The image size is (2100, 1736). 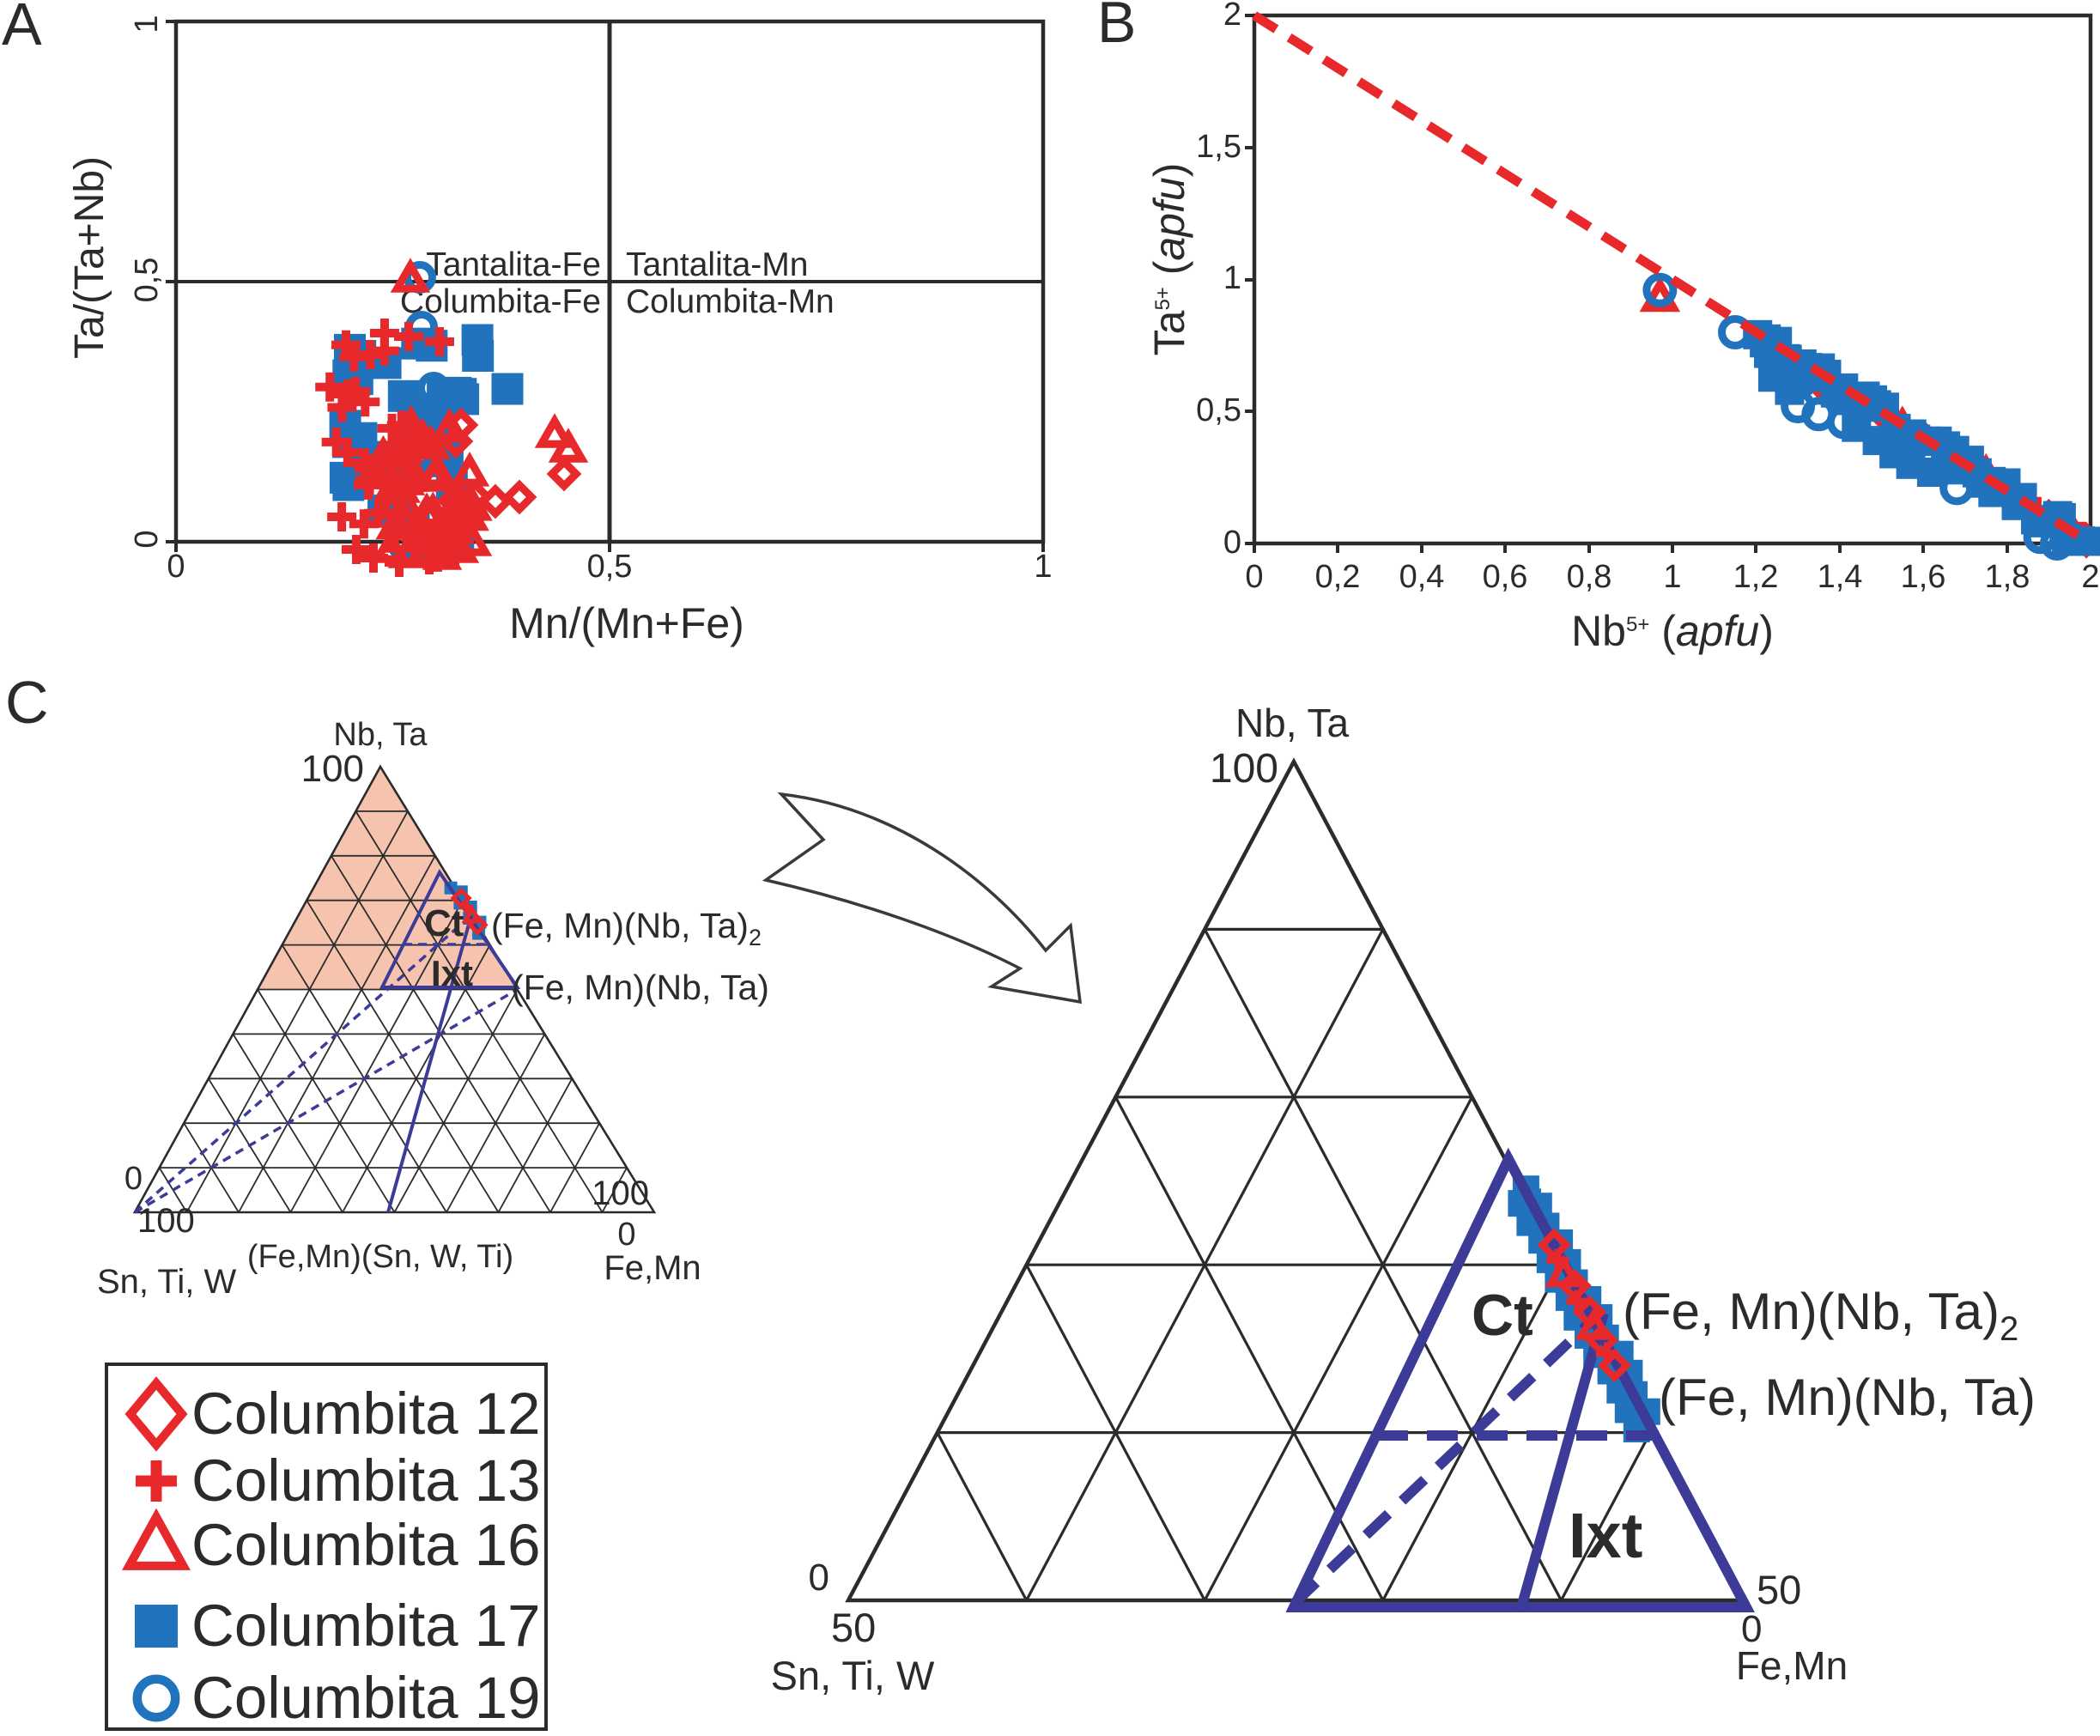 What do you see at coordinates (1672, 631) in the screenshot?
I see `svg-text: Nb5+ (apfu)` at bounding box center [1672, 631].